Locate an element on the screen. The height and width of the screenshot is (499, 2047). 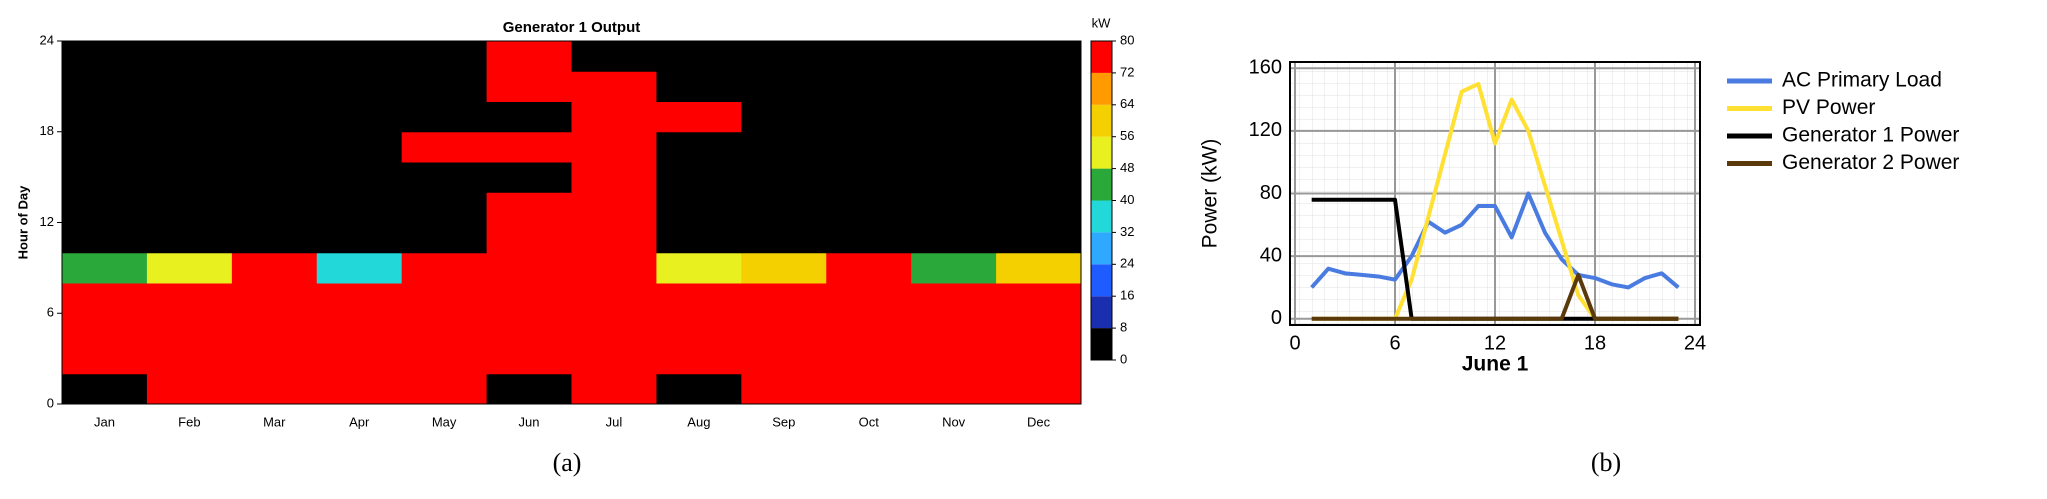
x-tick-label: Oct is located at coordinates (869, 421).